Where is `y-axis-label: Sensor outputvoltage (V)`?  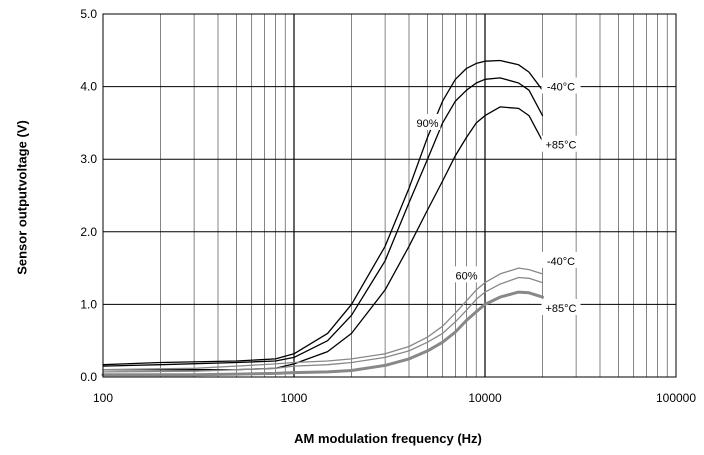 y-axis-label: Sensor outputvoltage (V) is located at coordinates (22, 197).